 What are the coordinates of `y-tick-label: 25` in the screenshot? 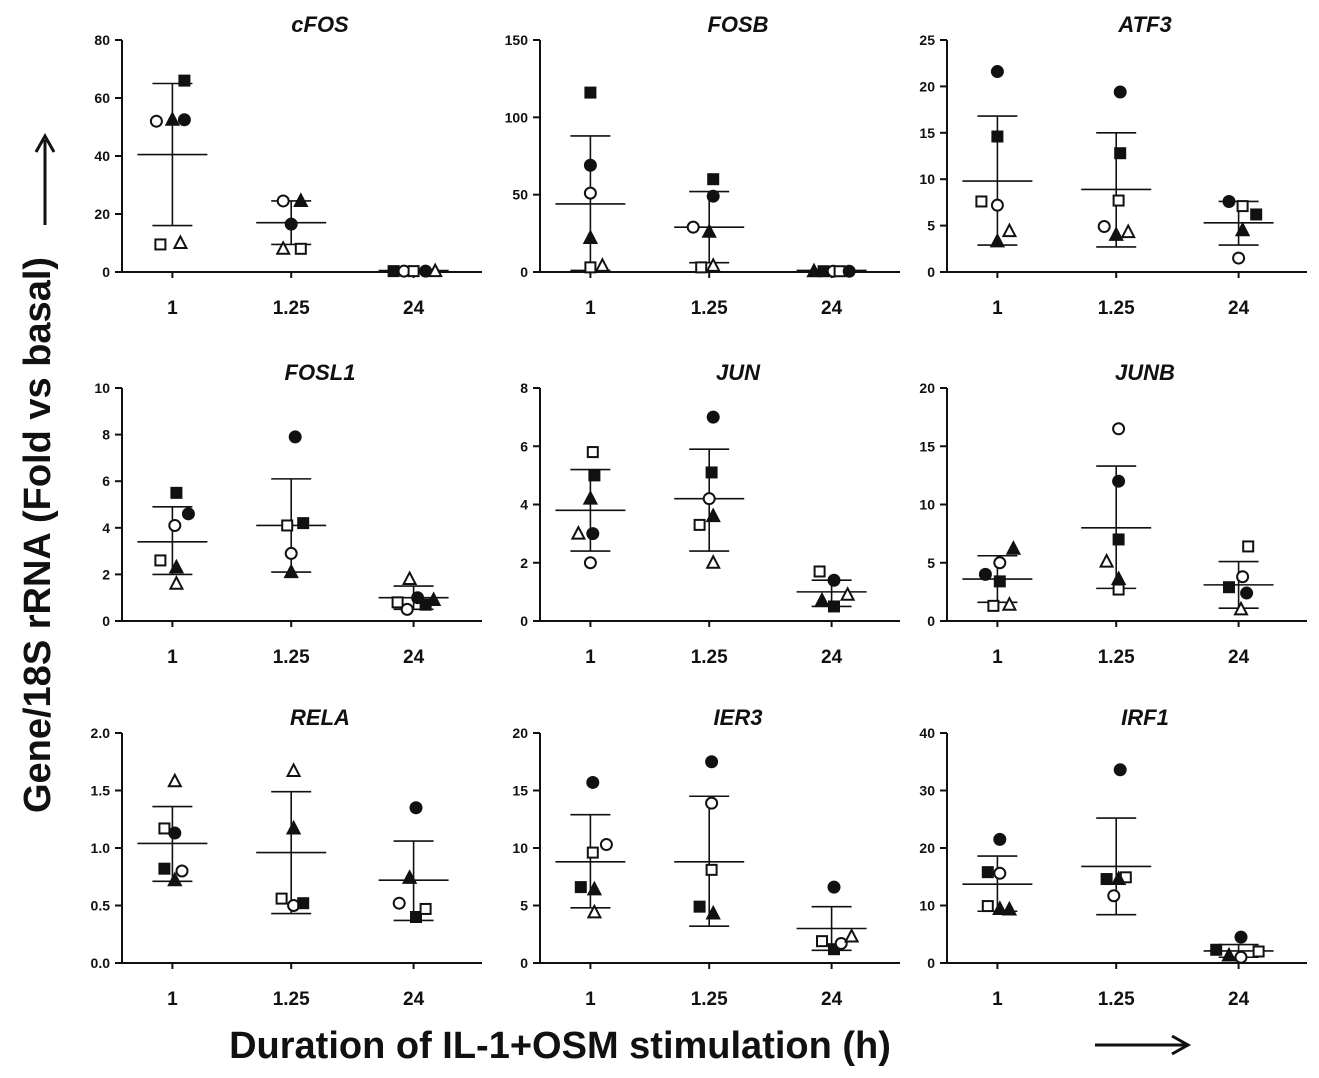 It's located at (927, 40).